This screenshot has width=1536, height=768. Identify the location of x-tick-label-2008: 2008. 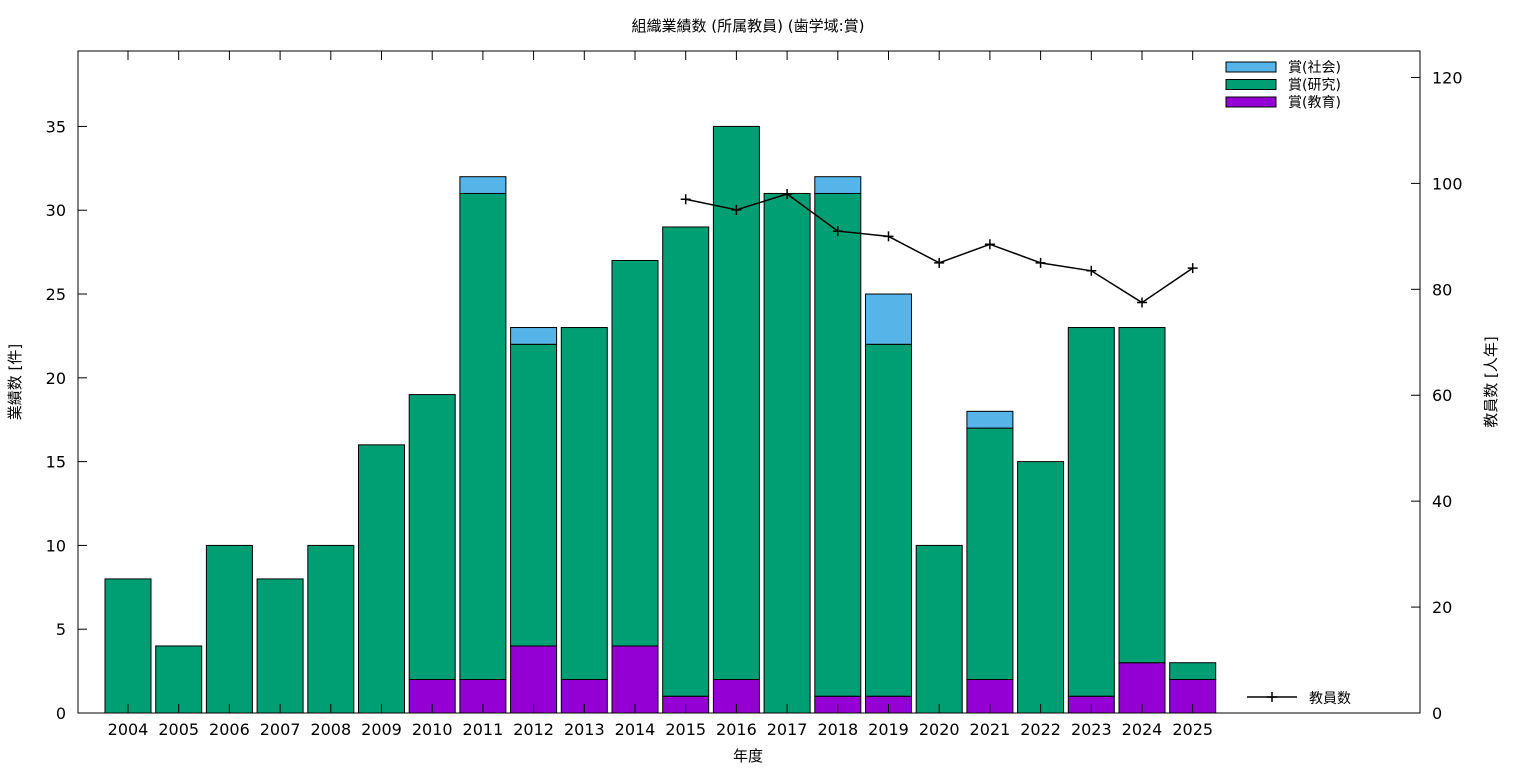
(330, 729).